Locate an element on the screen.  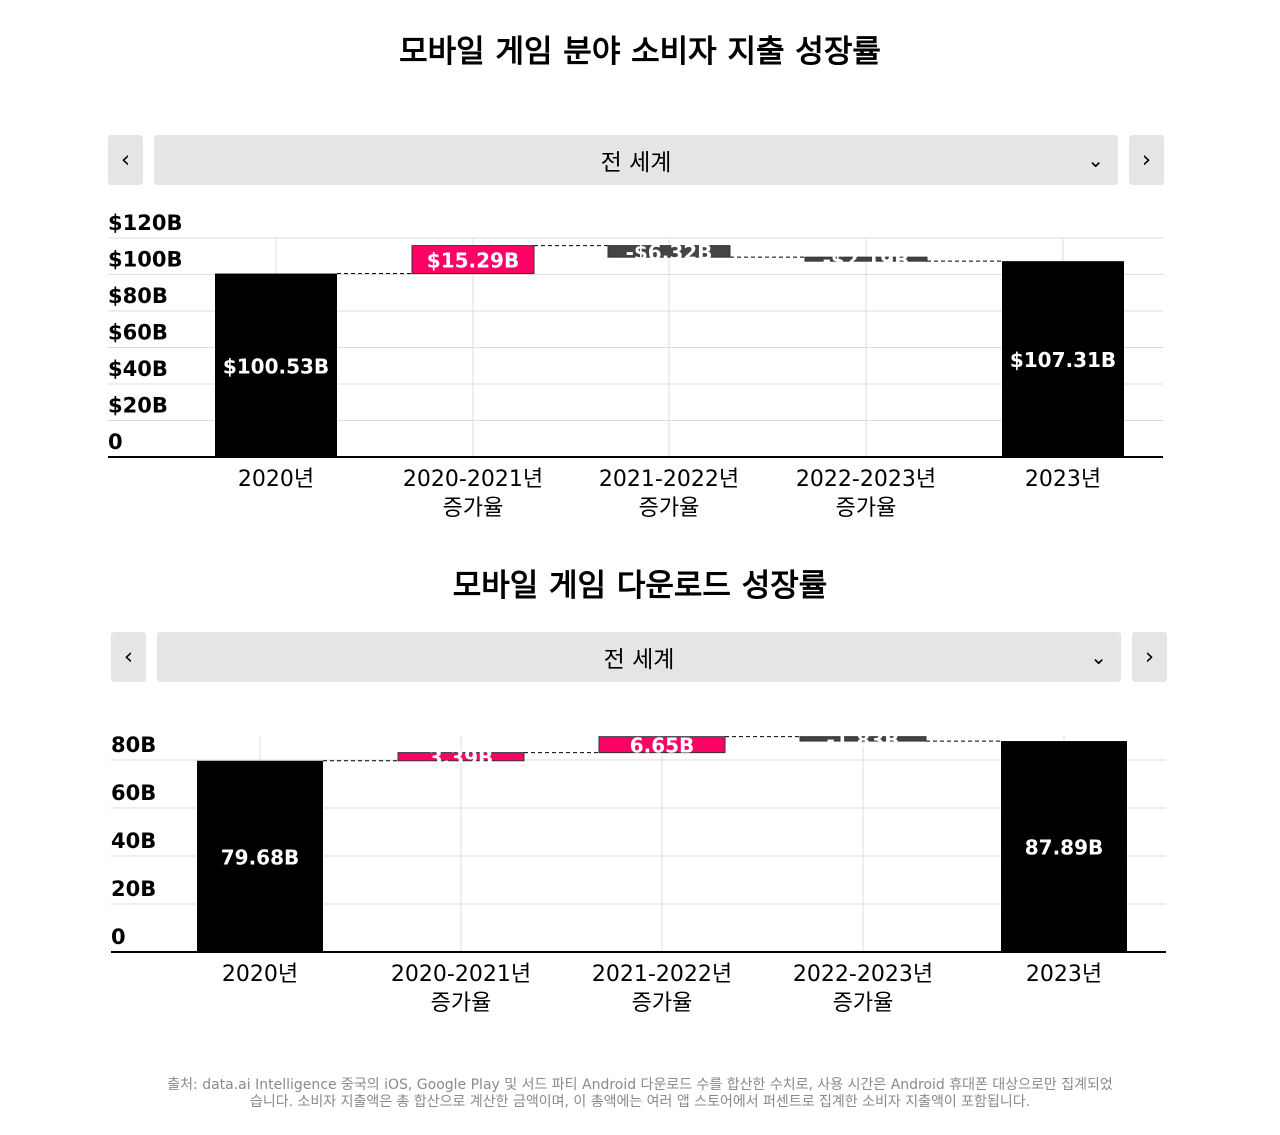
data-label: 87.89B is located at coordinates (1064, 848).